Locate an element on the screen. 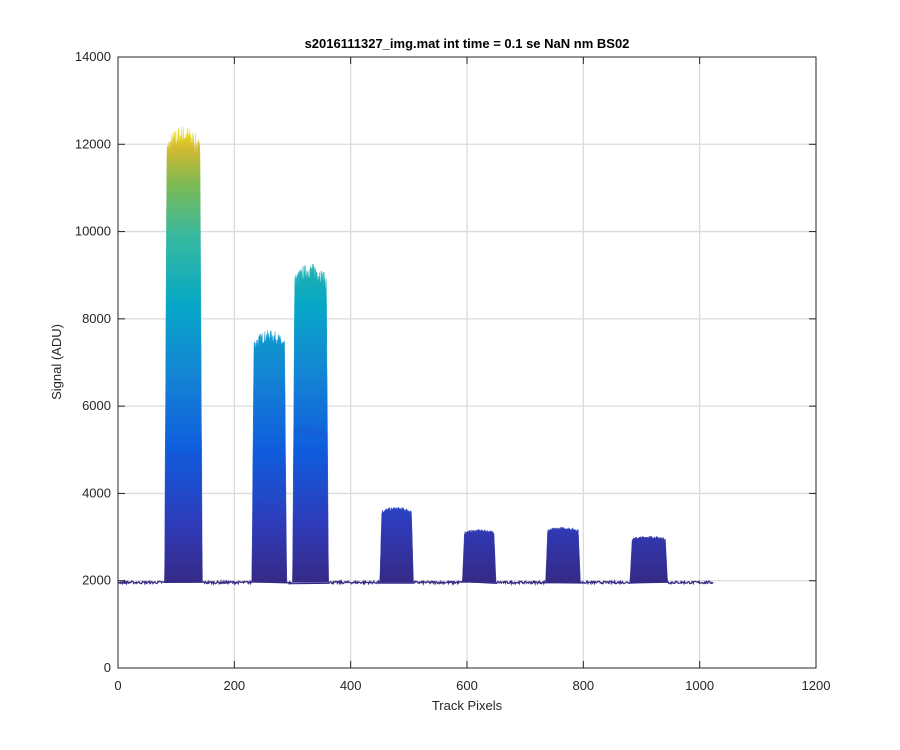 The height and width of the screenshot is (750, 900). y-tick-label: 10000 is located at coordinates (93, 231).